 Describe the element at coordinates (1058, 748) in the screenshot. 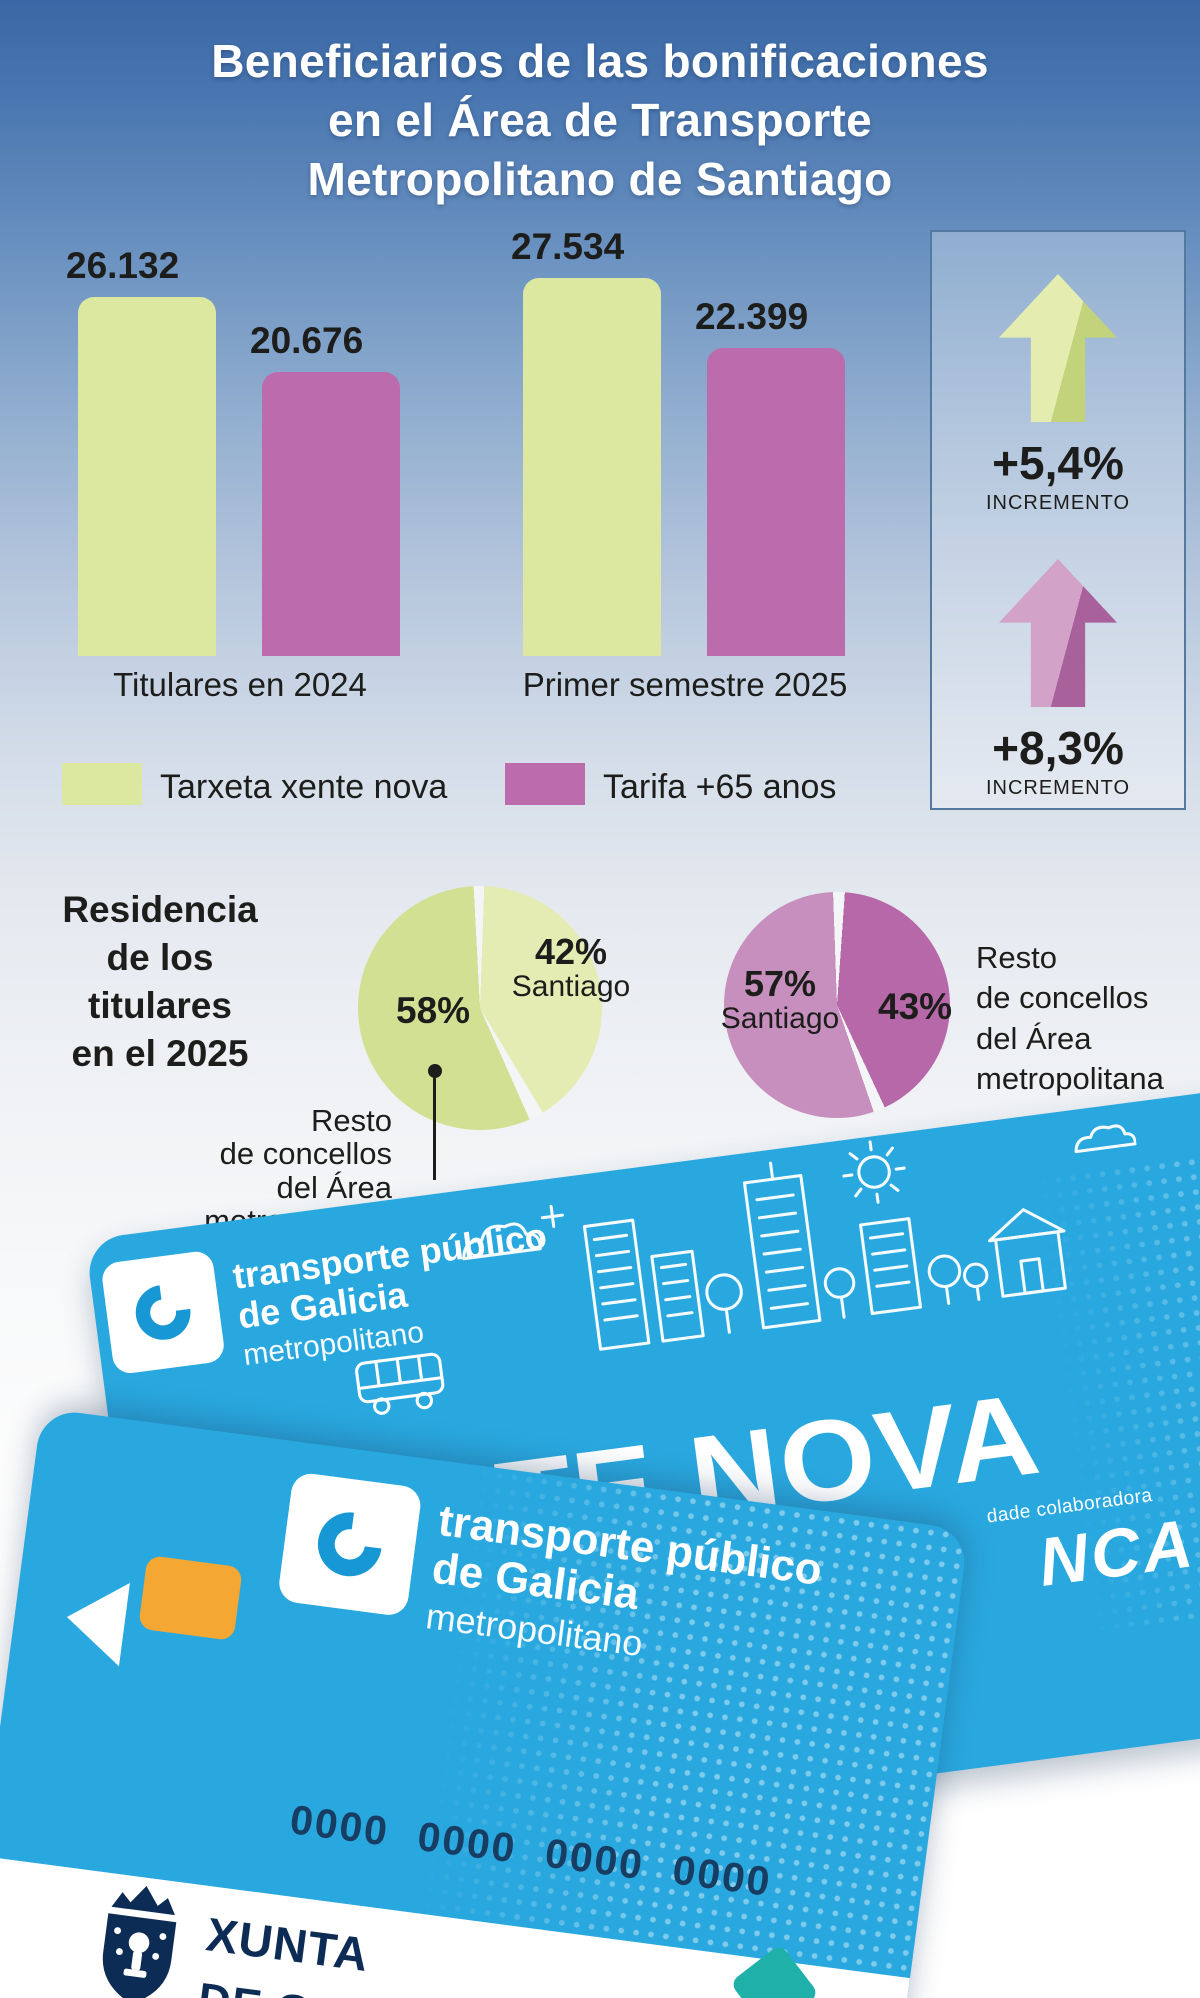

I see `increment-value-tarifa65: +8,3%` at that location.